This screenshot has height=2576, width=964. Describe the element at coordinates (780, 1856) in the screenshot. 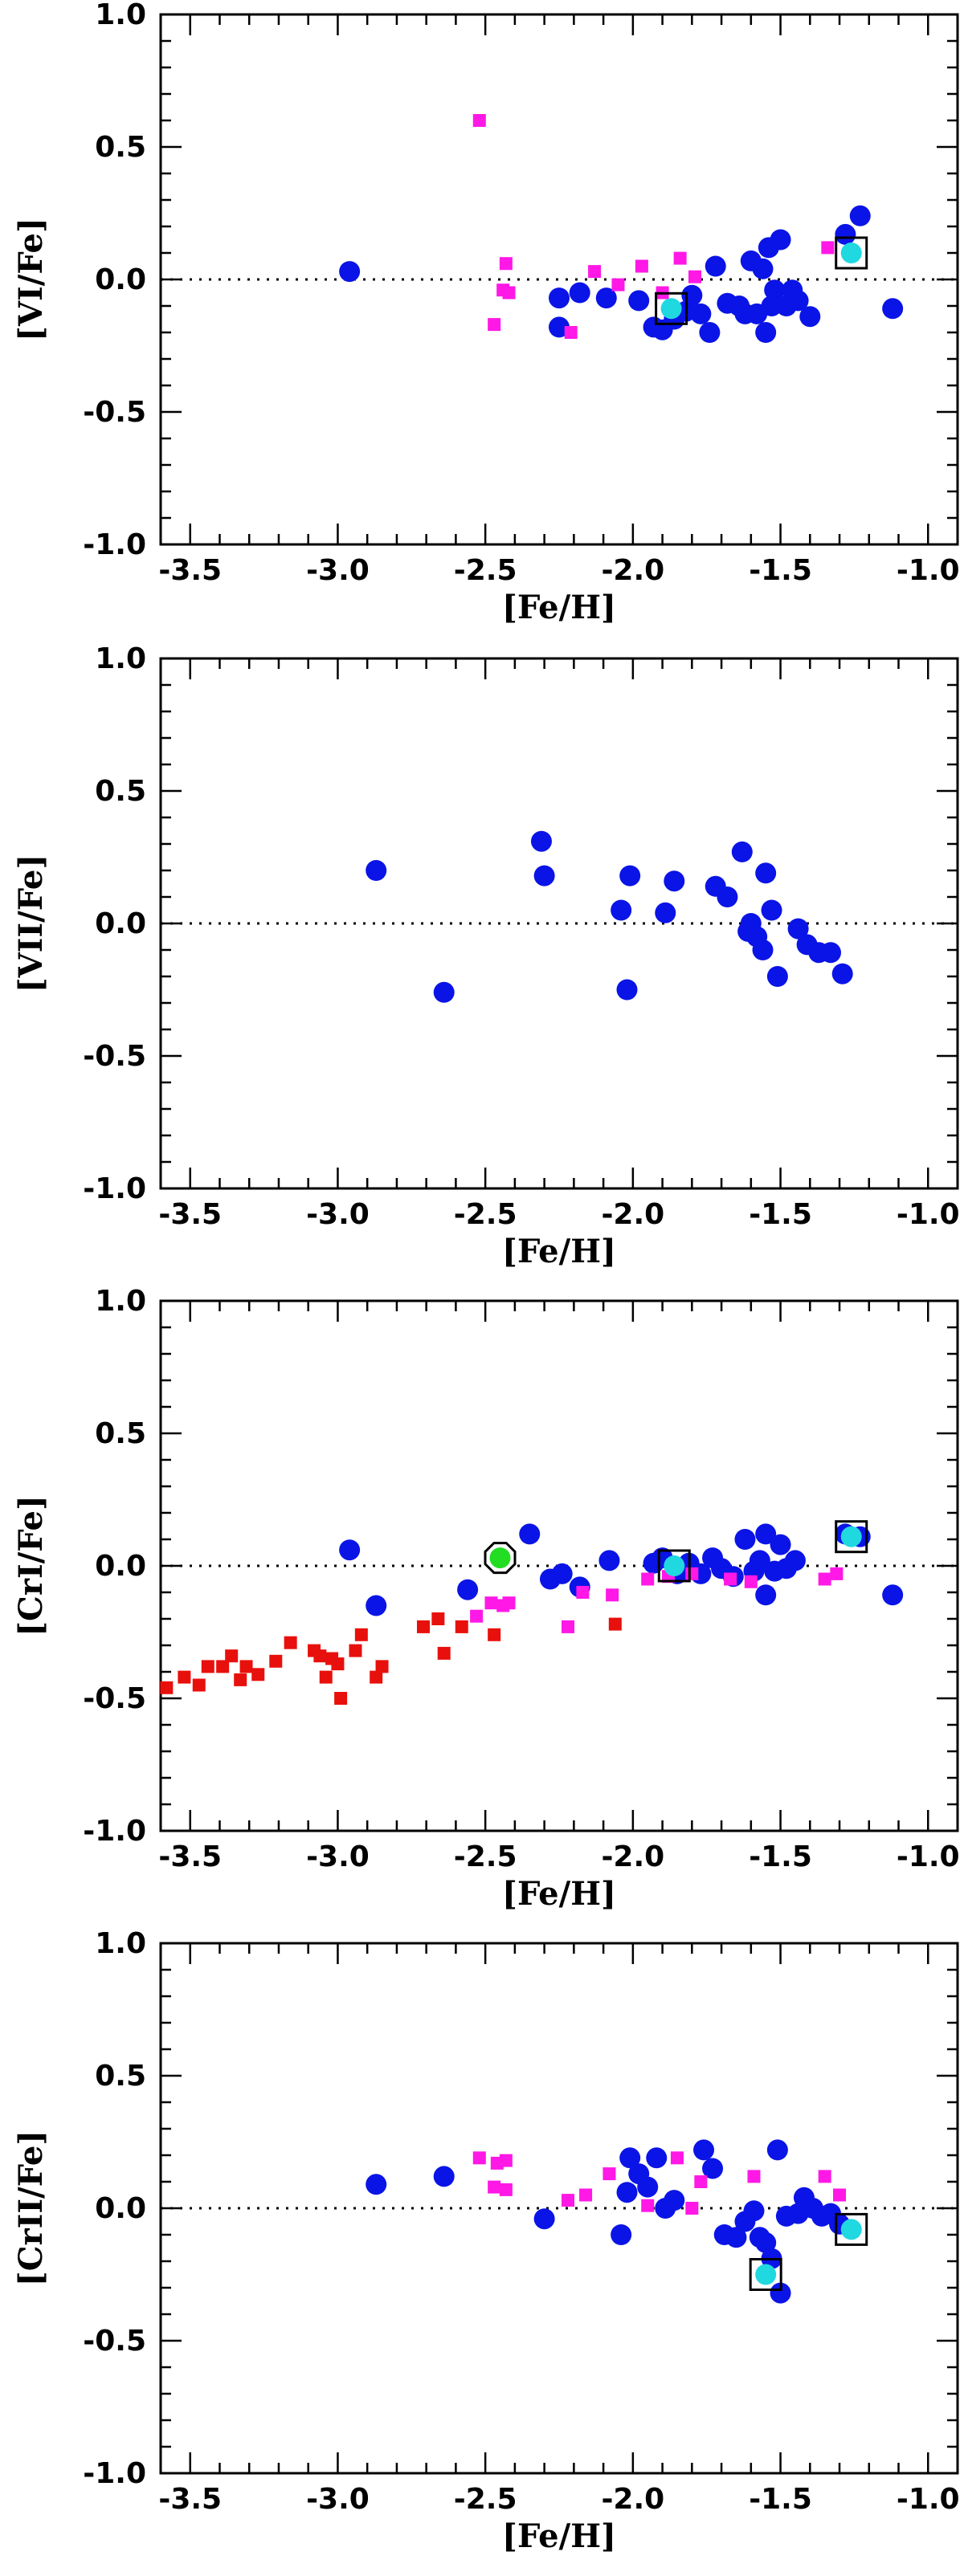

I see `x-tick-label: -1.5` at that location.